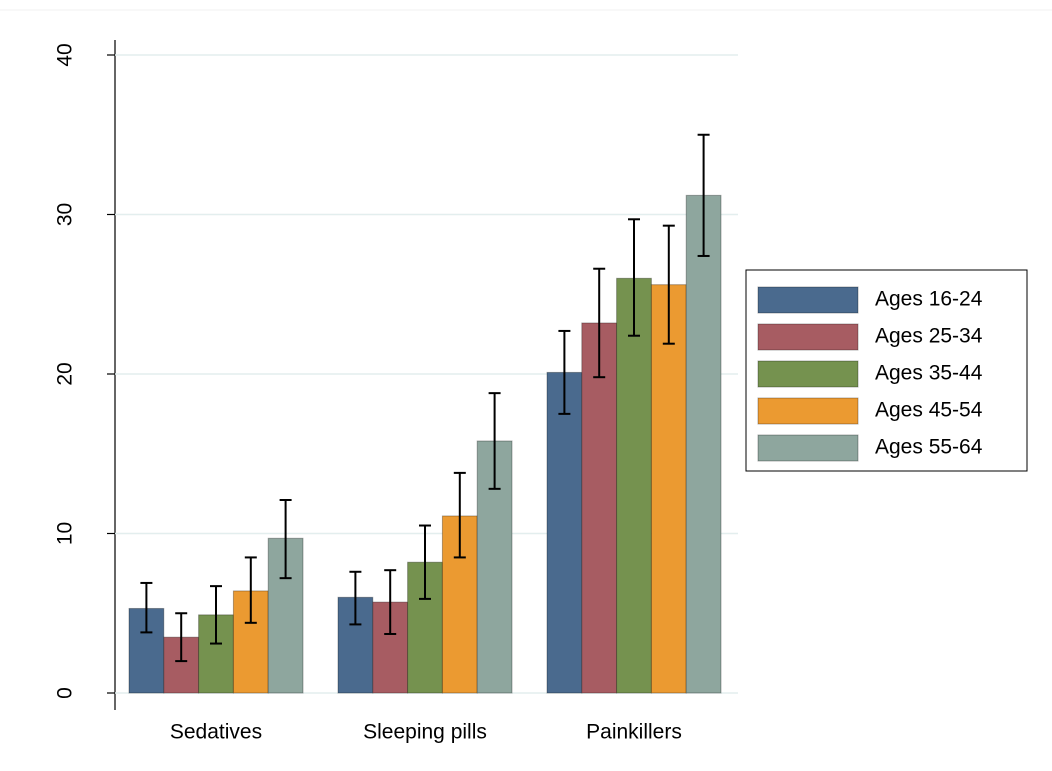 This screenshot has height=771, width=1052. I want to click on legend-label: Ages 35-44, so click(929, 373).